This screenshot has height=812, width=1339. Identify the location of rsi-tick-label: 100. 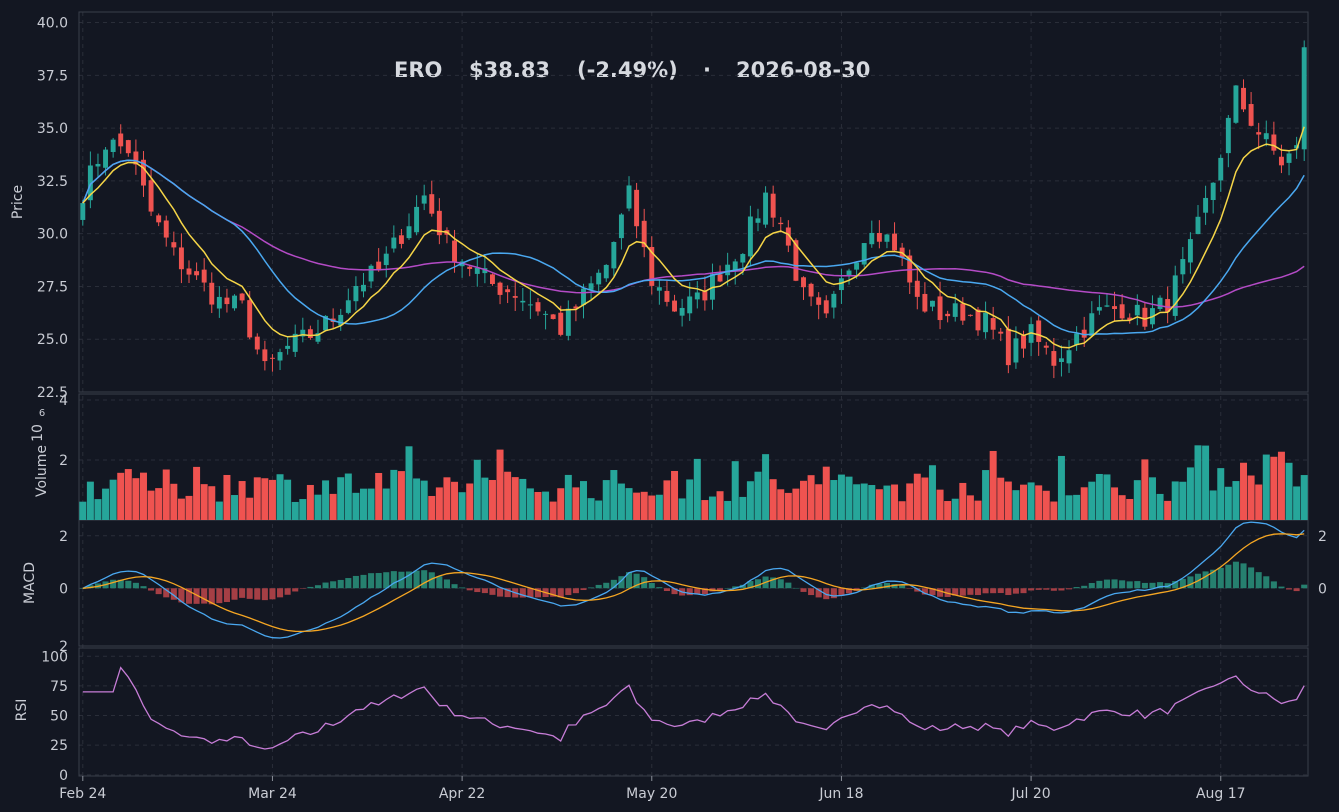
(54, 657).